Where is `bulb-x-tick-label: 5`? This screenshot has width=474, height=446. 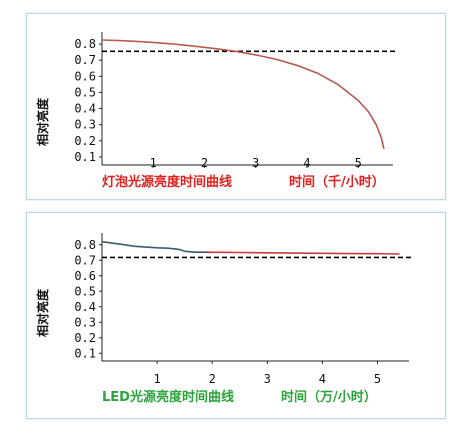 bulb-x-tick-label: 5 is located at coordinates (358, 163).